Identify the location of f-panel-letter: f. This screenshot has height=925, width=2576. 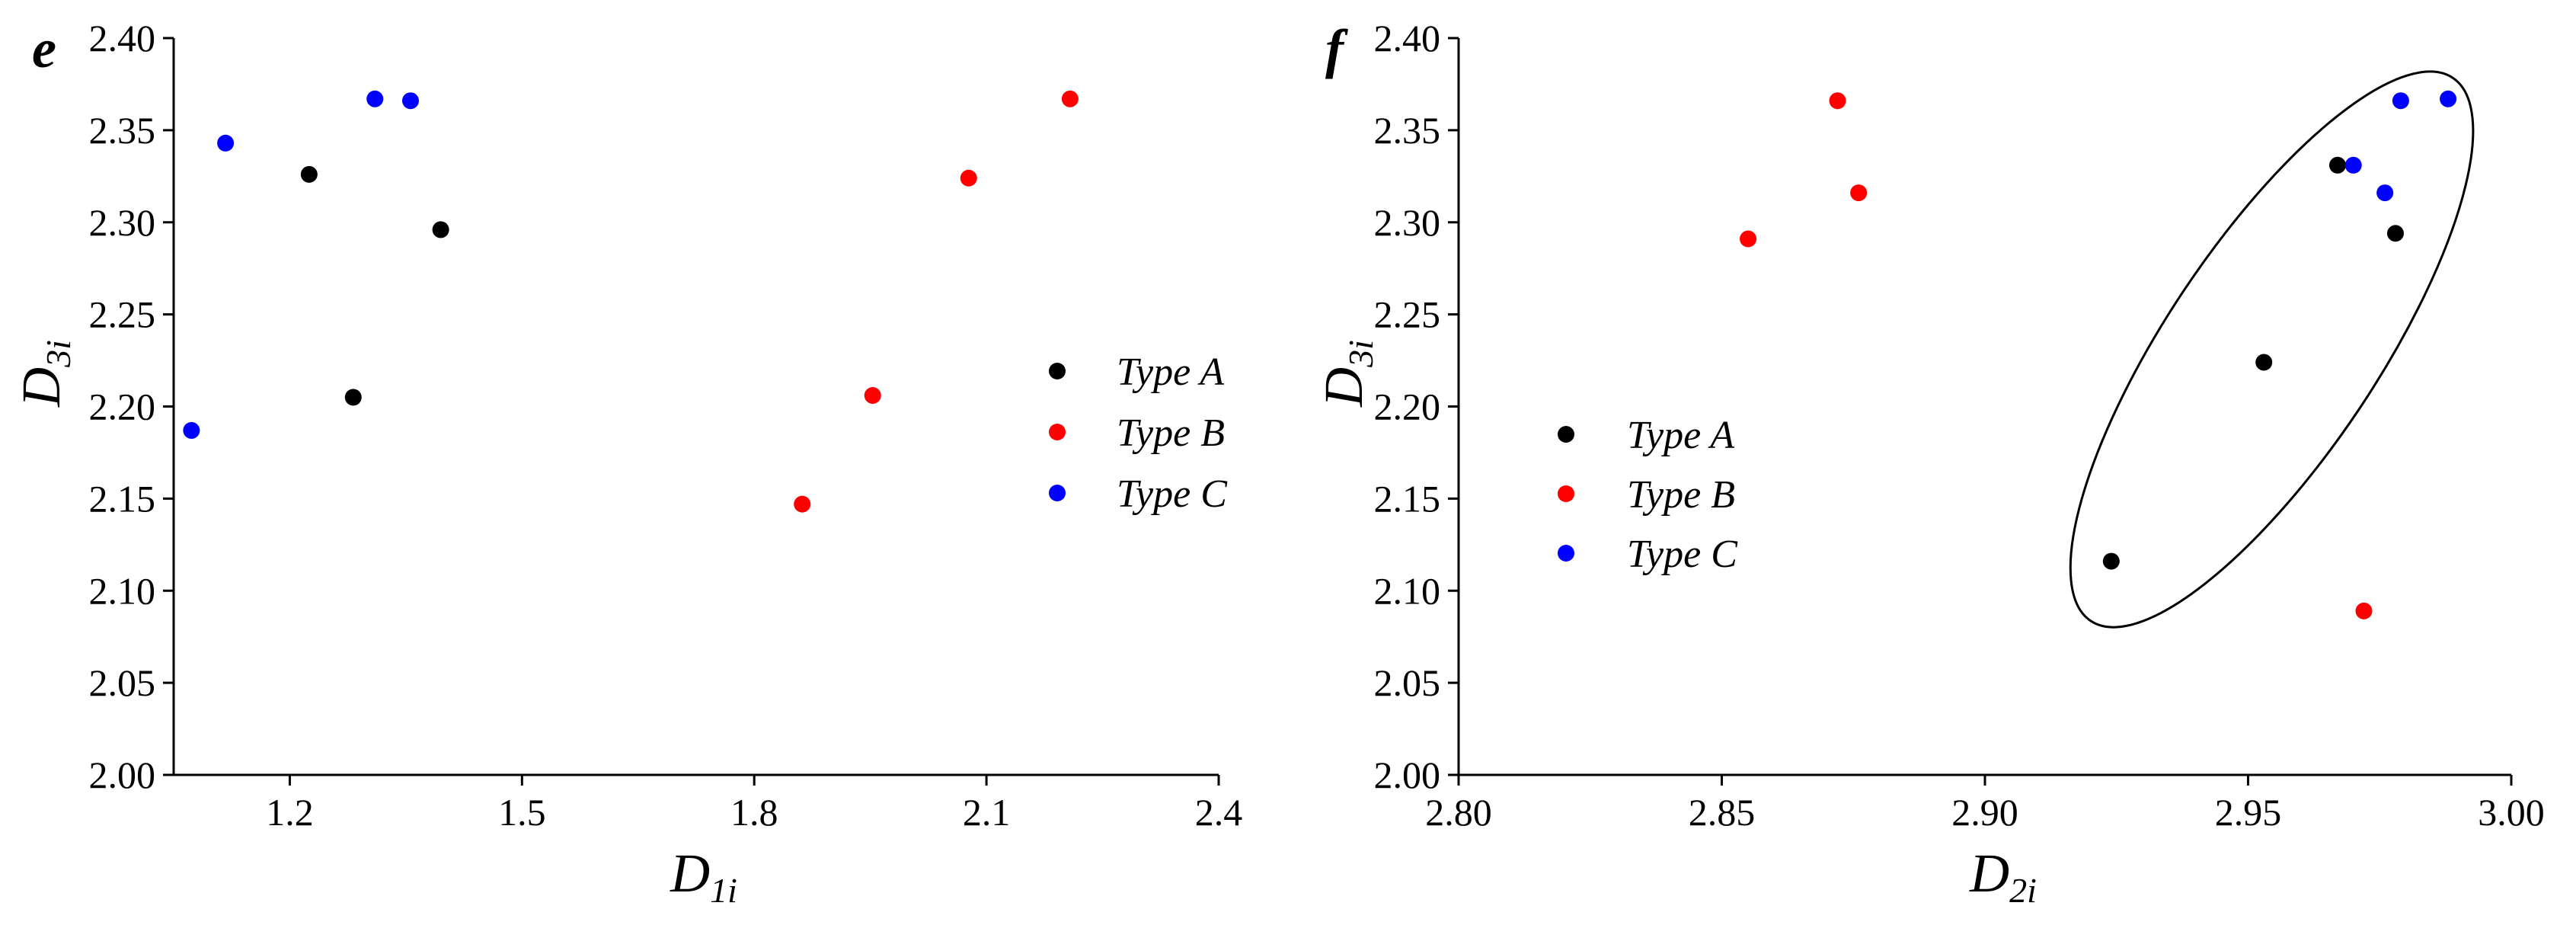
(1336, 48).